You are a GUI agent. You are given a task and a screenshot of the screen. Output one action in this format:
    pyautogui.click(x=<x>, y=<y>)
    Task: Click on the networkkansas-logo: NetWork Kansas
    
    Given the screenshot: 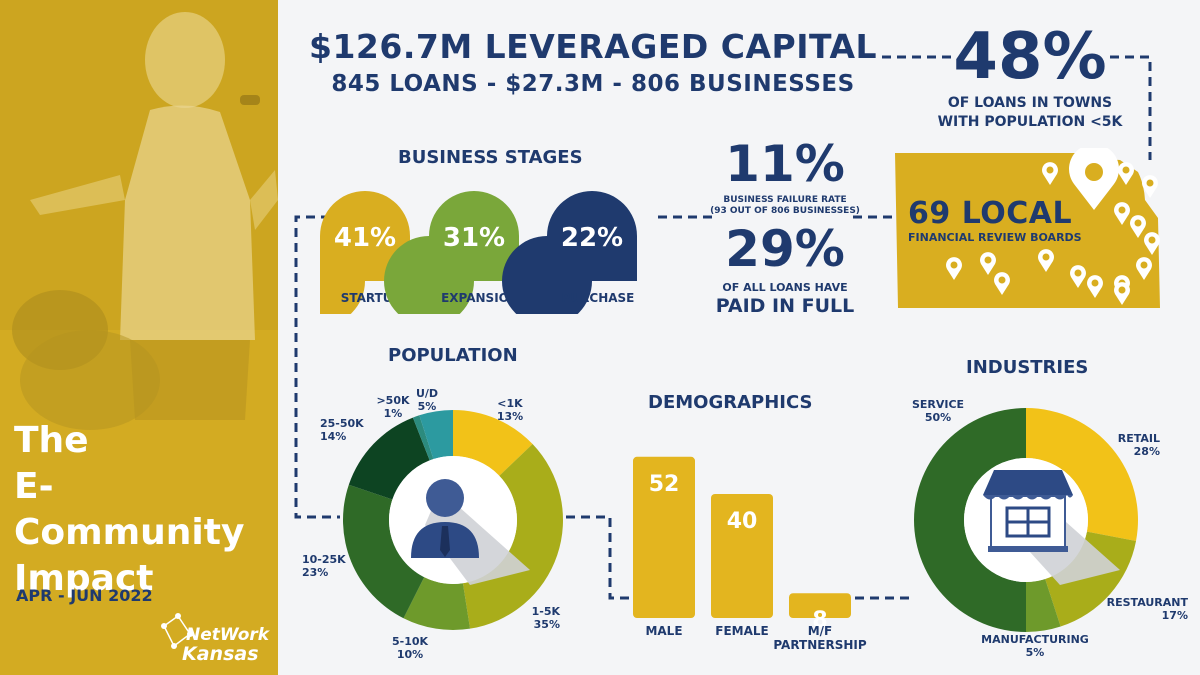 What is the action you would take?
    pyautogui.click(x=215, y=639)
    